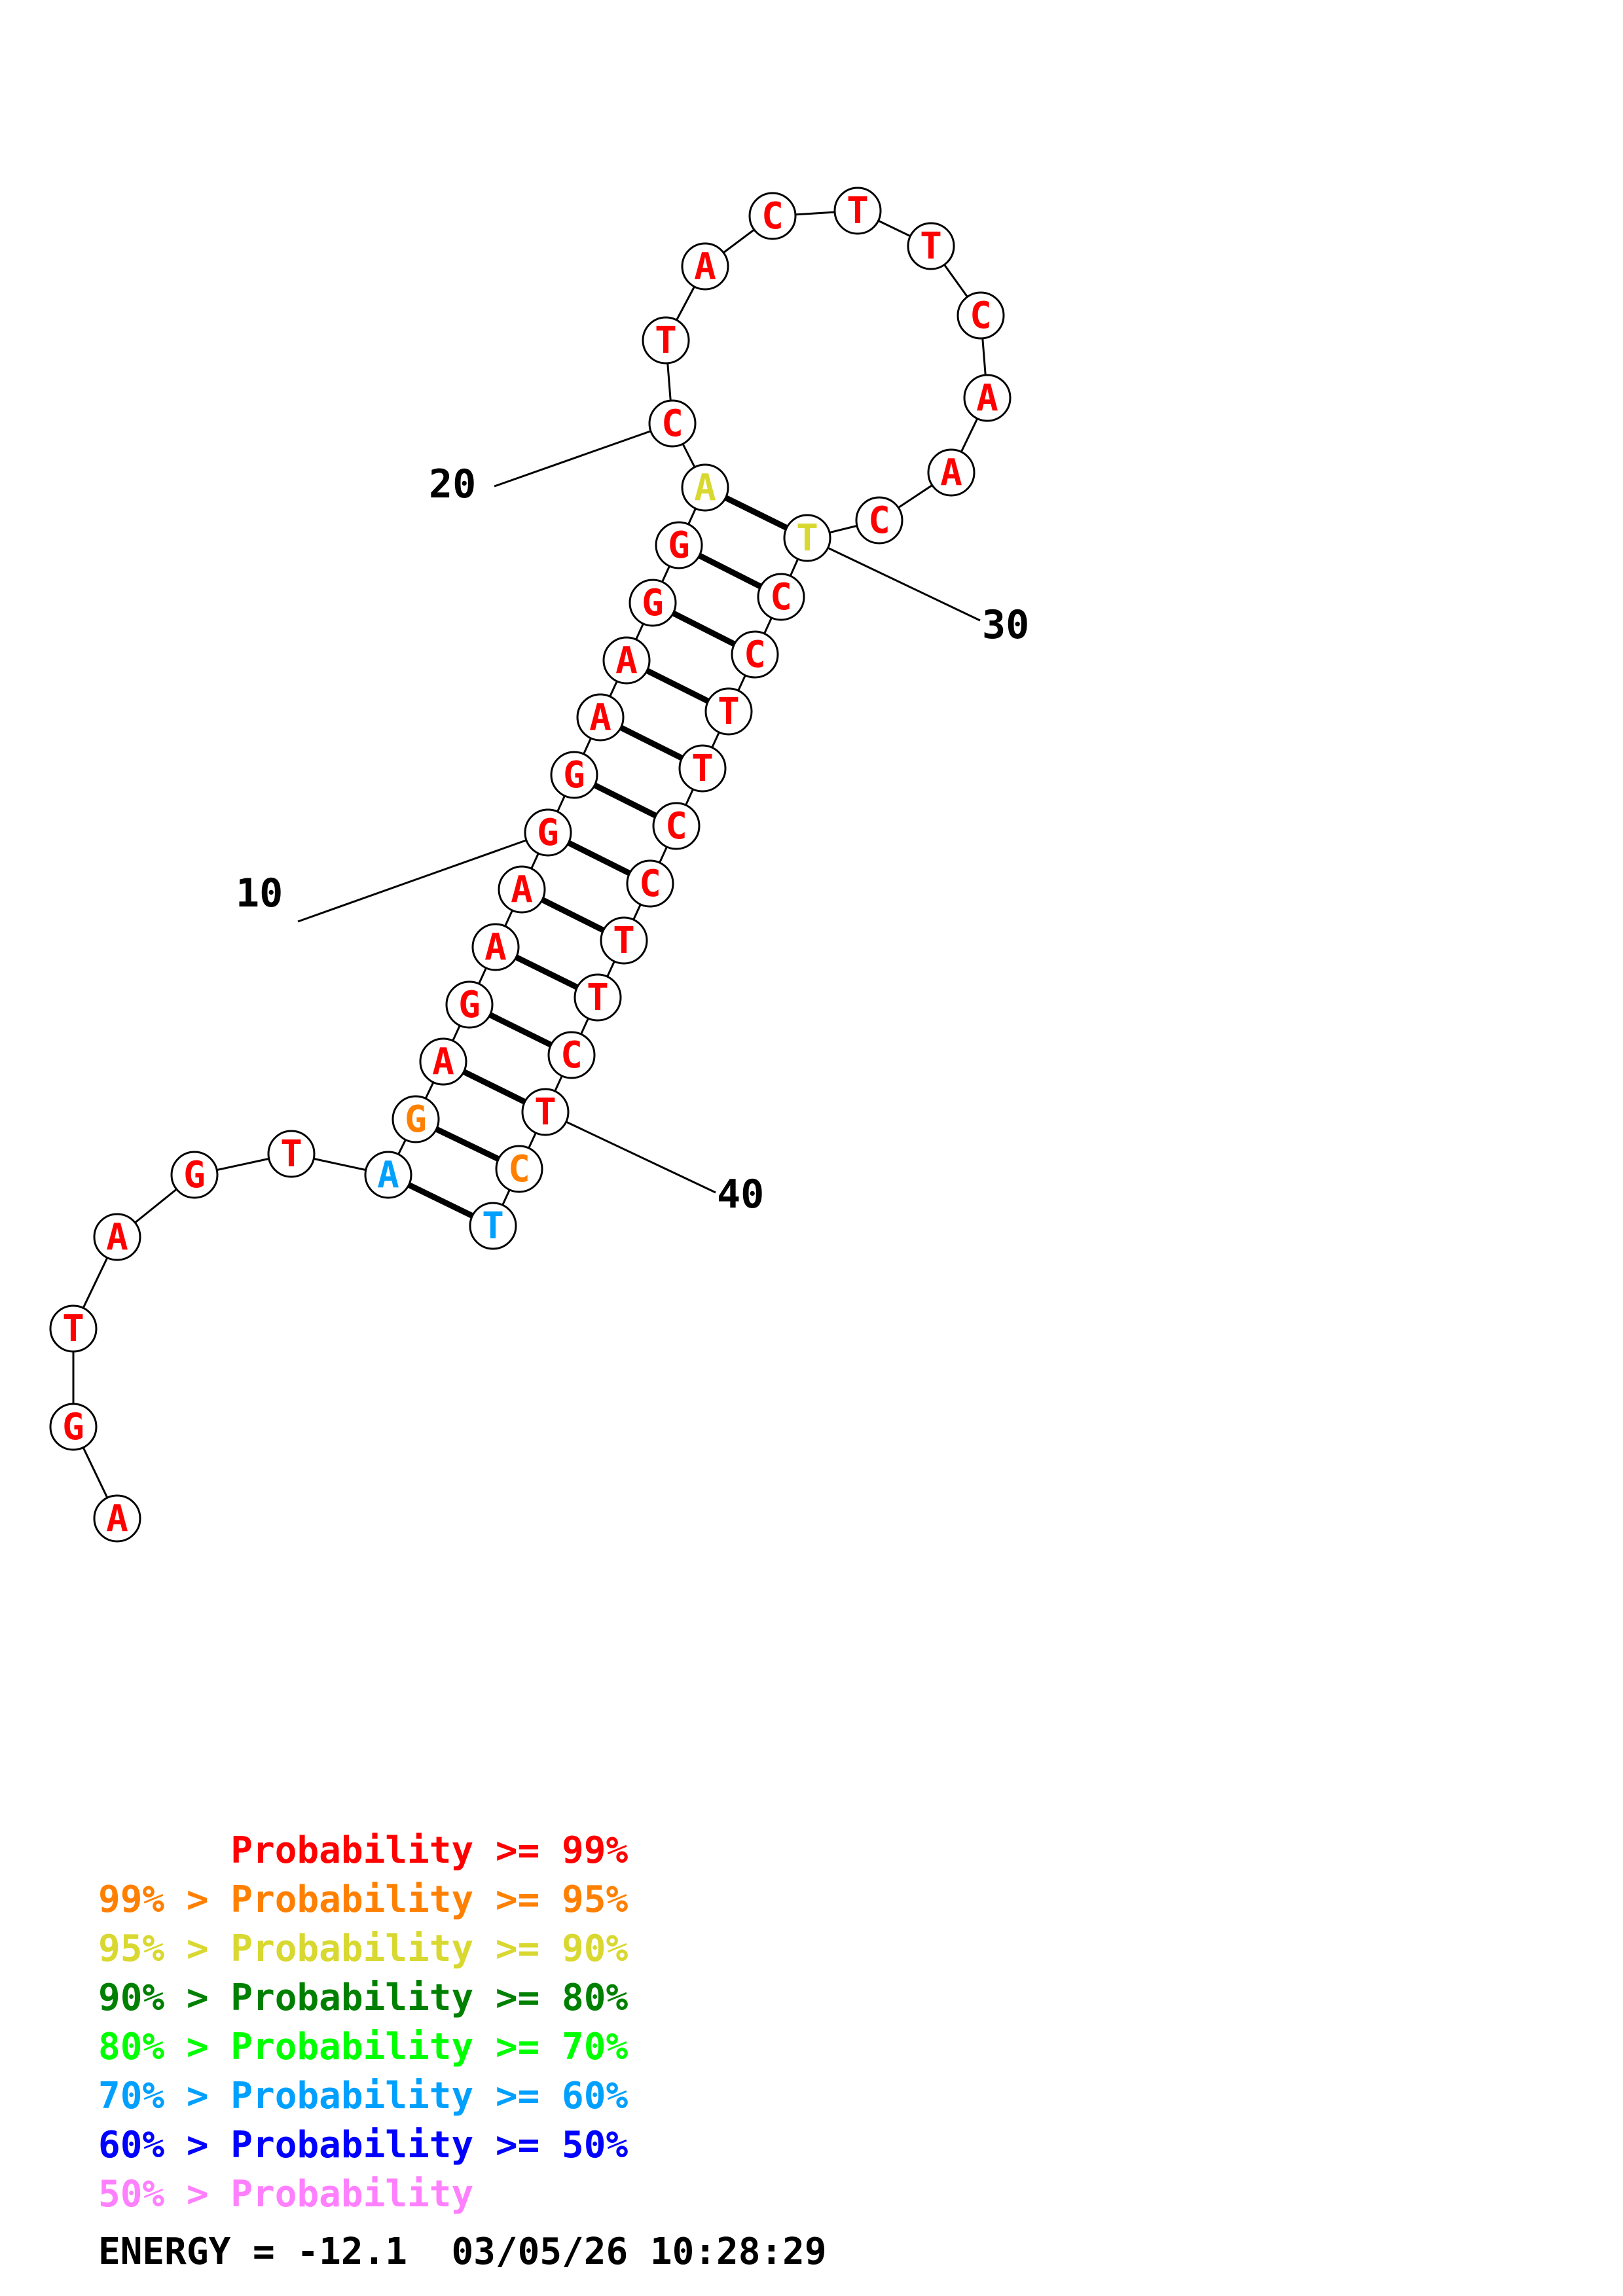 This screenshot has width=1623, height=2296. Describe the element at coordinates (253, 2252) in the screenshot. I see `energy-value: ENERGY = -12.1` at that location.